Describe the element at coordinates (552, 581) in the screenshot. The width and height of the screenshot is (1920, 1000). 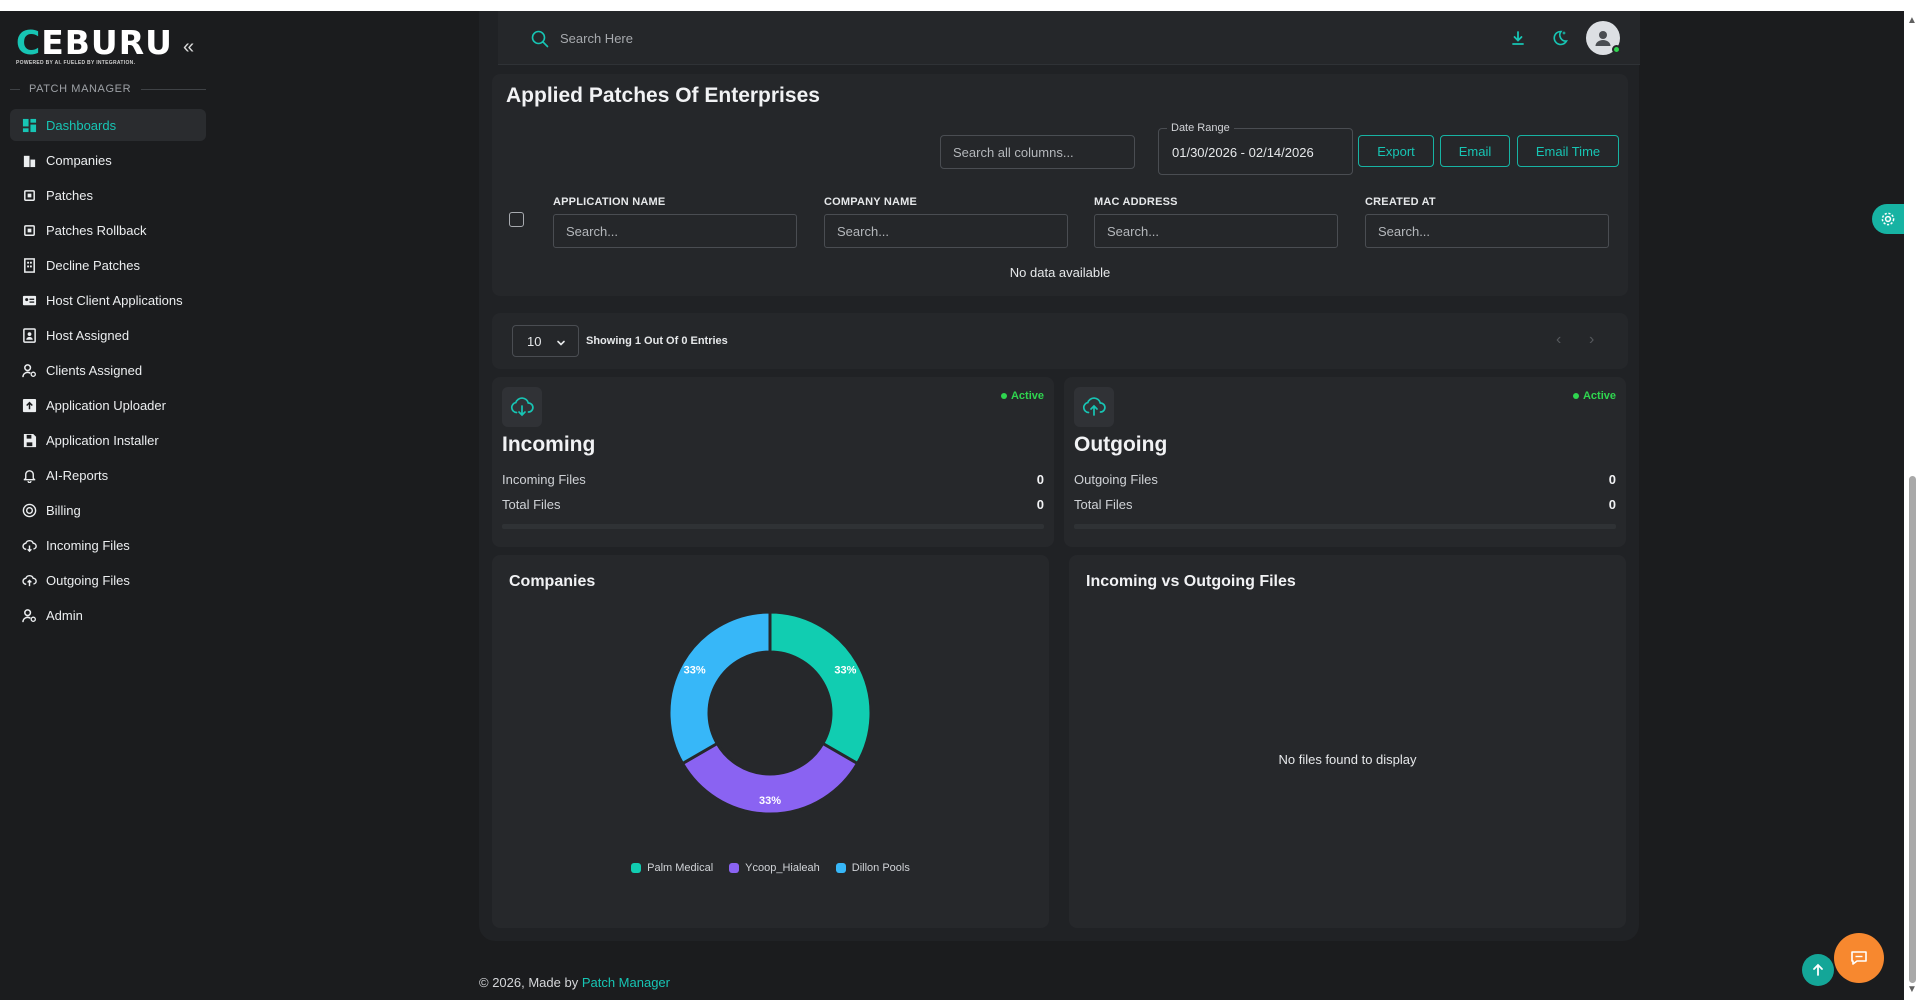
I see `chart-title: Companies` at that location.